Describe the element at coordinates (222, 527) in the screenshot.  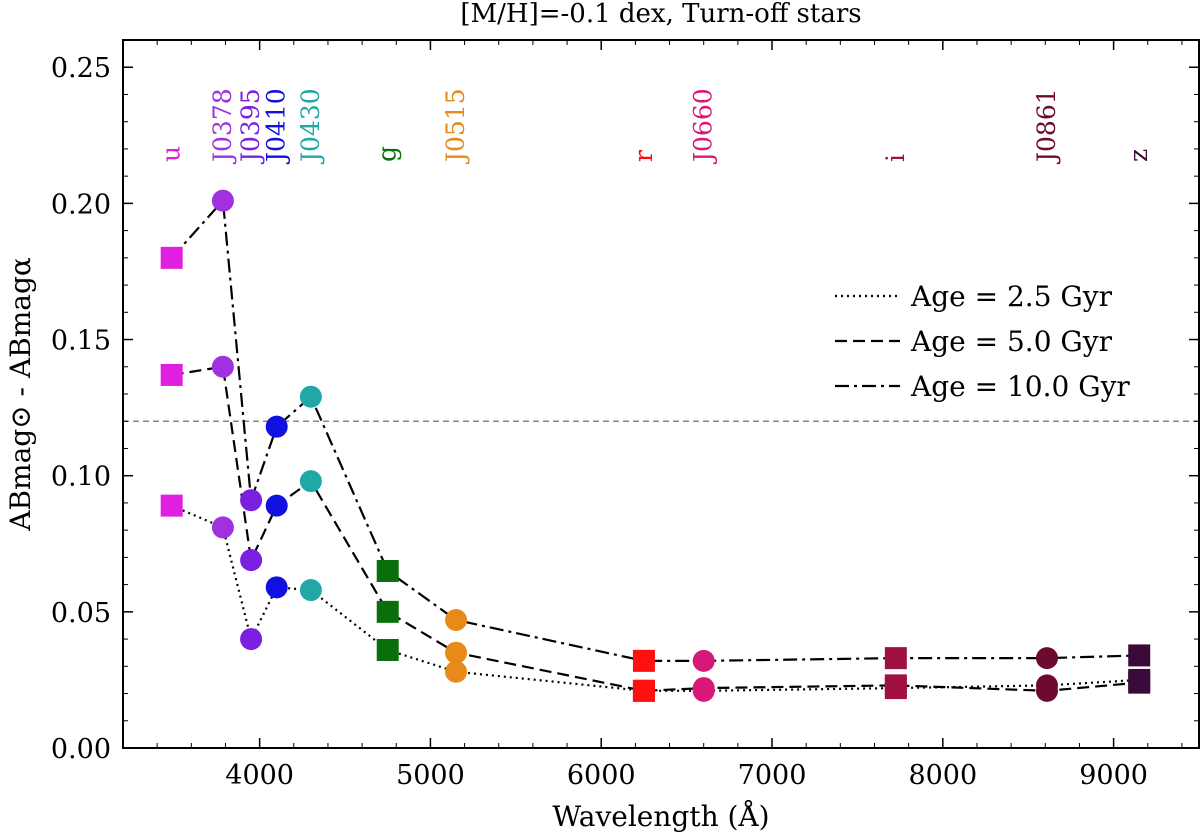
I see `marker-J0378-s0` at that location.